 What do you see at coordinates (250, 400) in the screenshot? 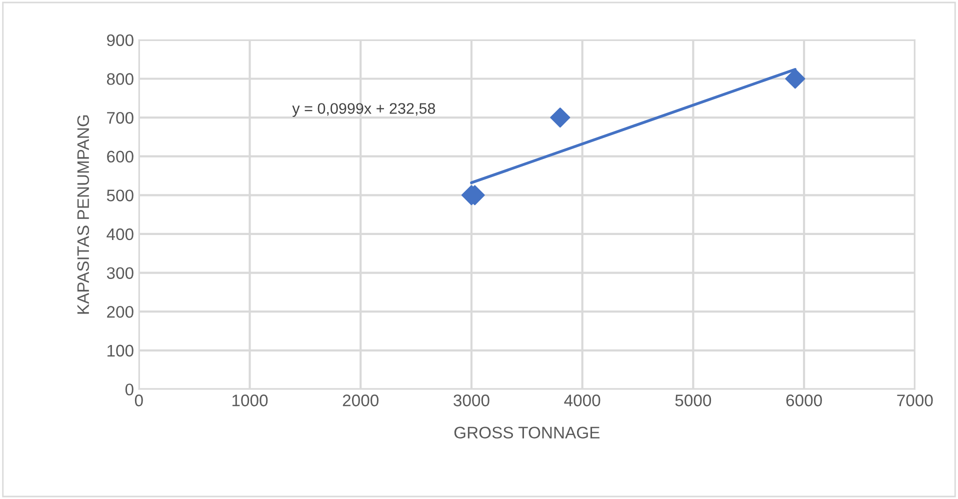
I see `x-tick-label: 1000` at bounding box center [250, 400].